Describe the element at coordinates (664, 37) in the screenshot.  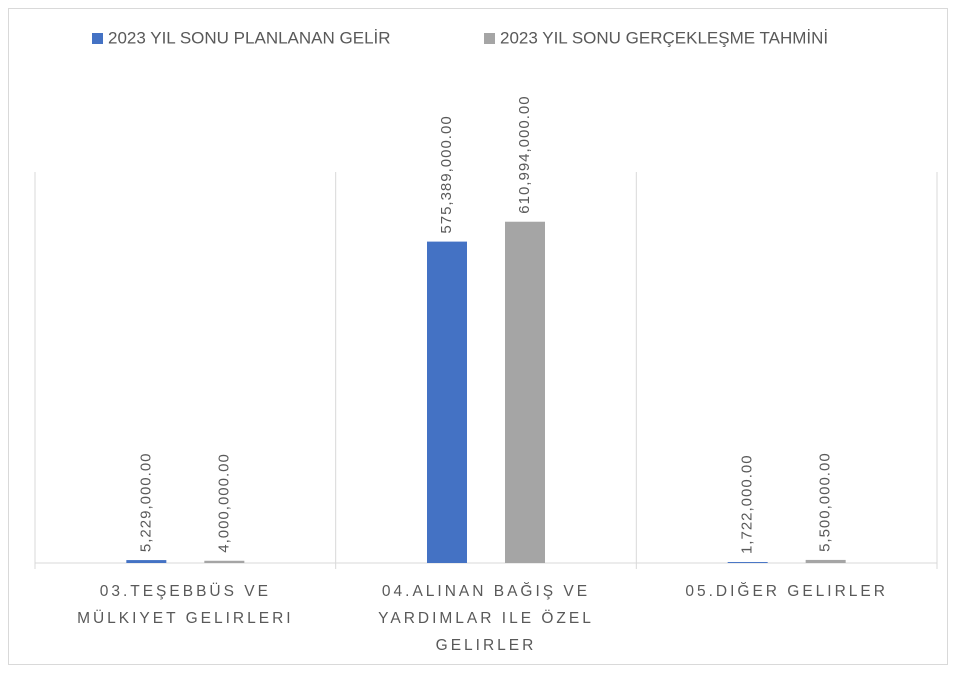
I see `legend-label: 2023 YIL SONU GERÇEKLEŞME TAHMİNİ` at that location.